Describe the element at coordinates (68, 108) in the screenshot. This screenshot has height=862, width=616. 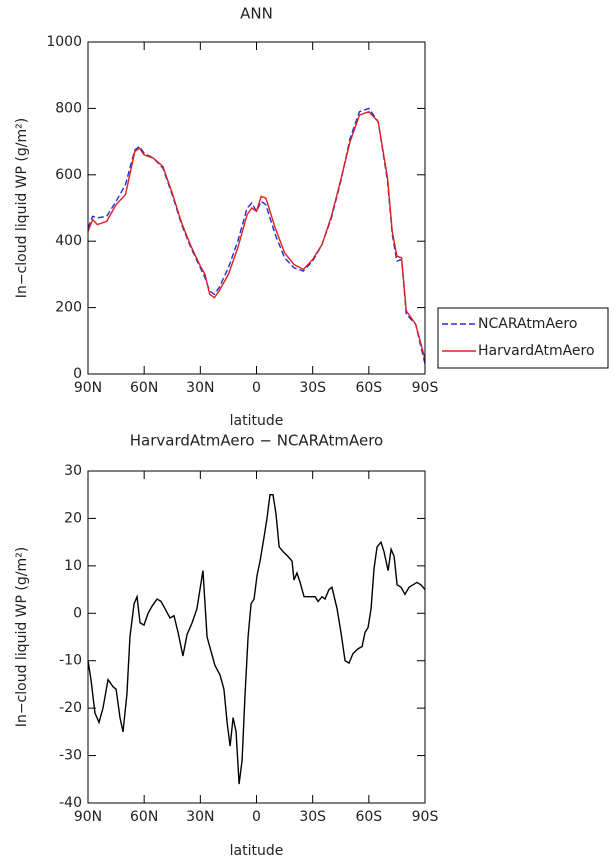
I see `y-tick-label: 800` at that location.